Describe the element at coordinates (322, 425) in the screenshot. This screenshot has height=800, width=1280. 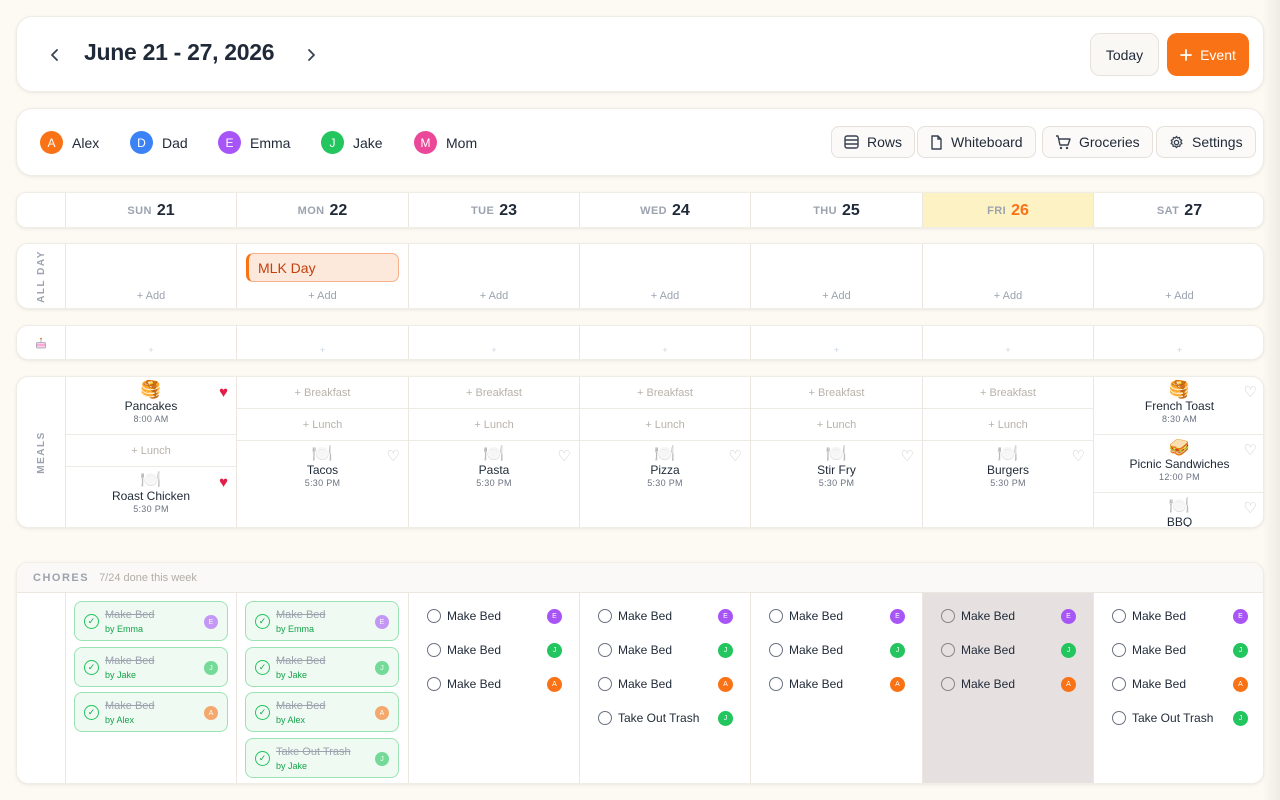
I see `meal-lunch-mon: + Lunch` at that location.